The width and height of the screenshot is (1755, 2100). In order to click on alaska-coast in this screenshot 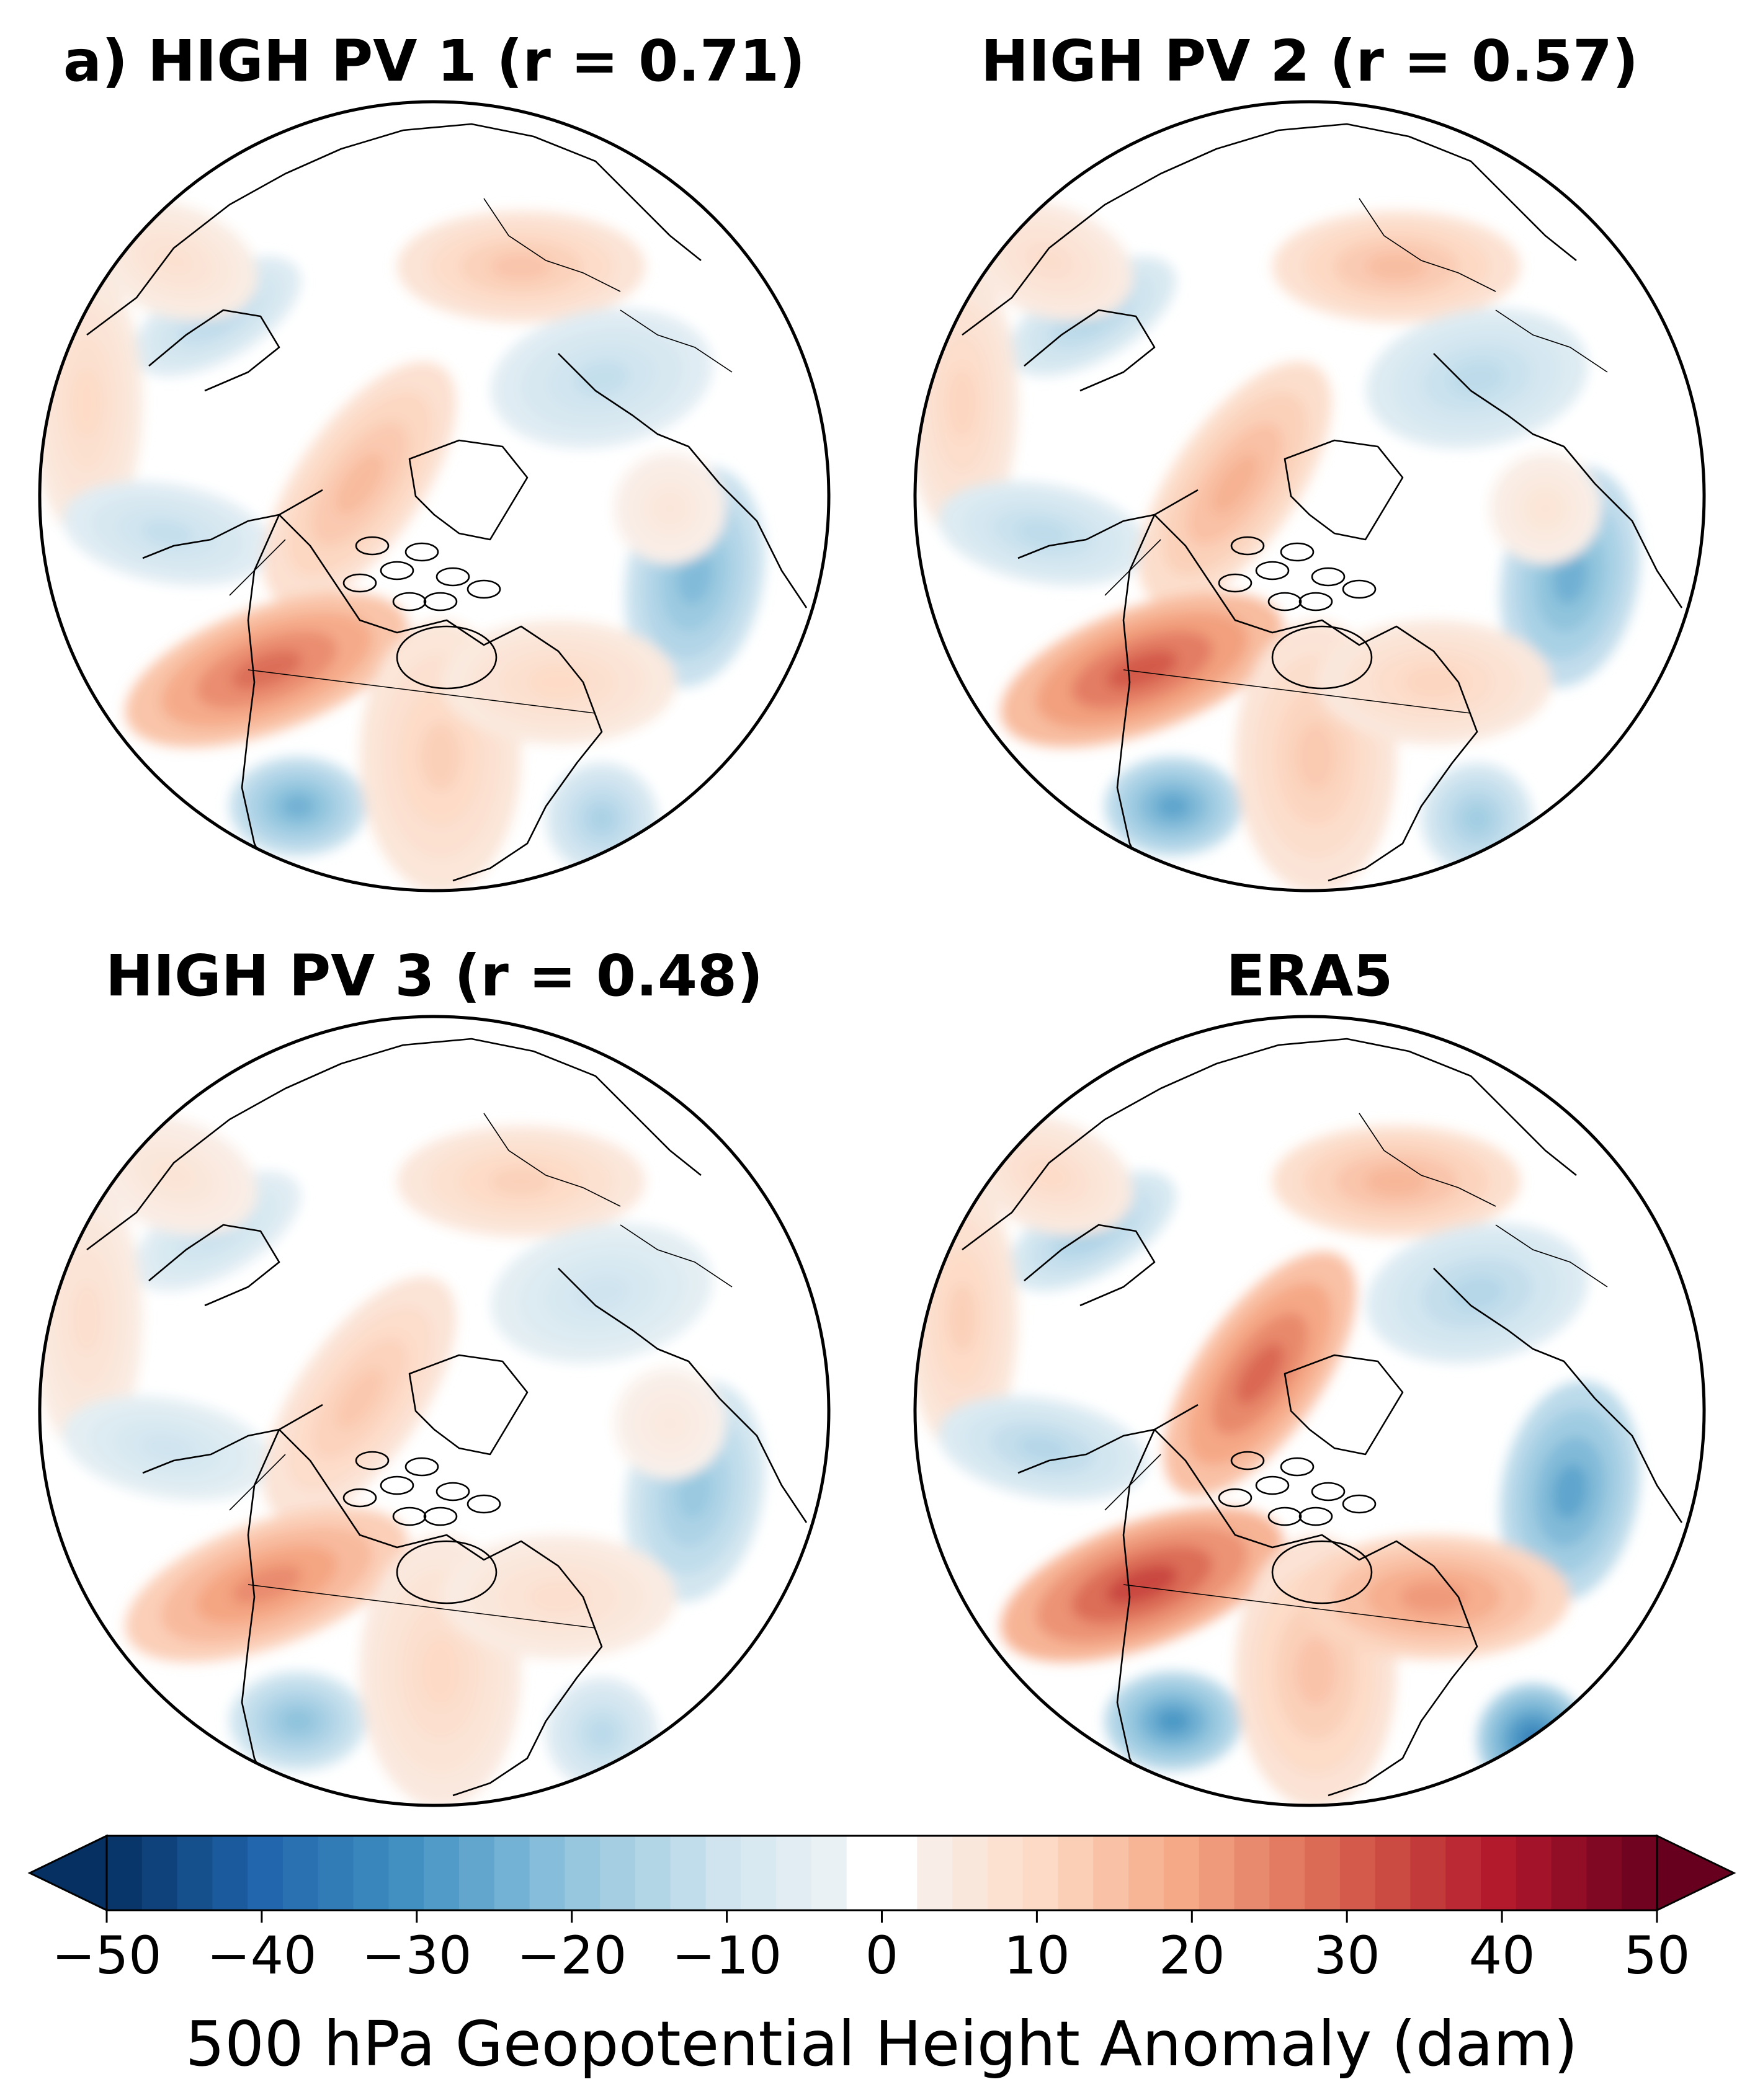, I will do `click(232, 524)`.